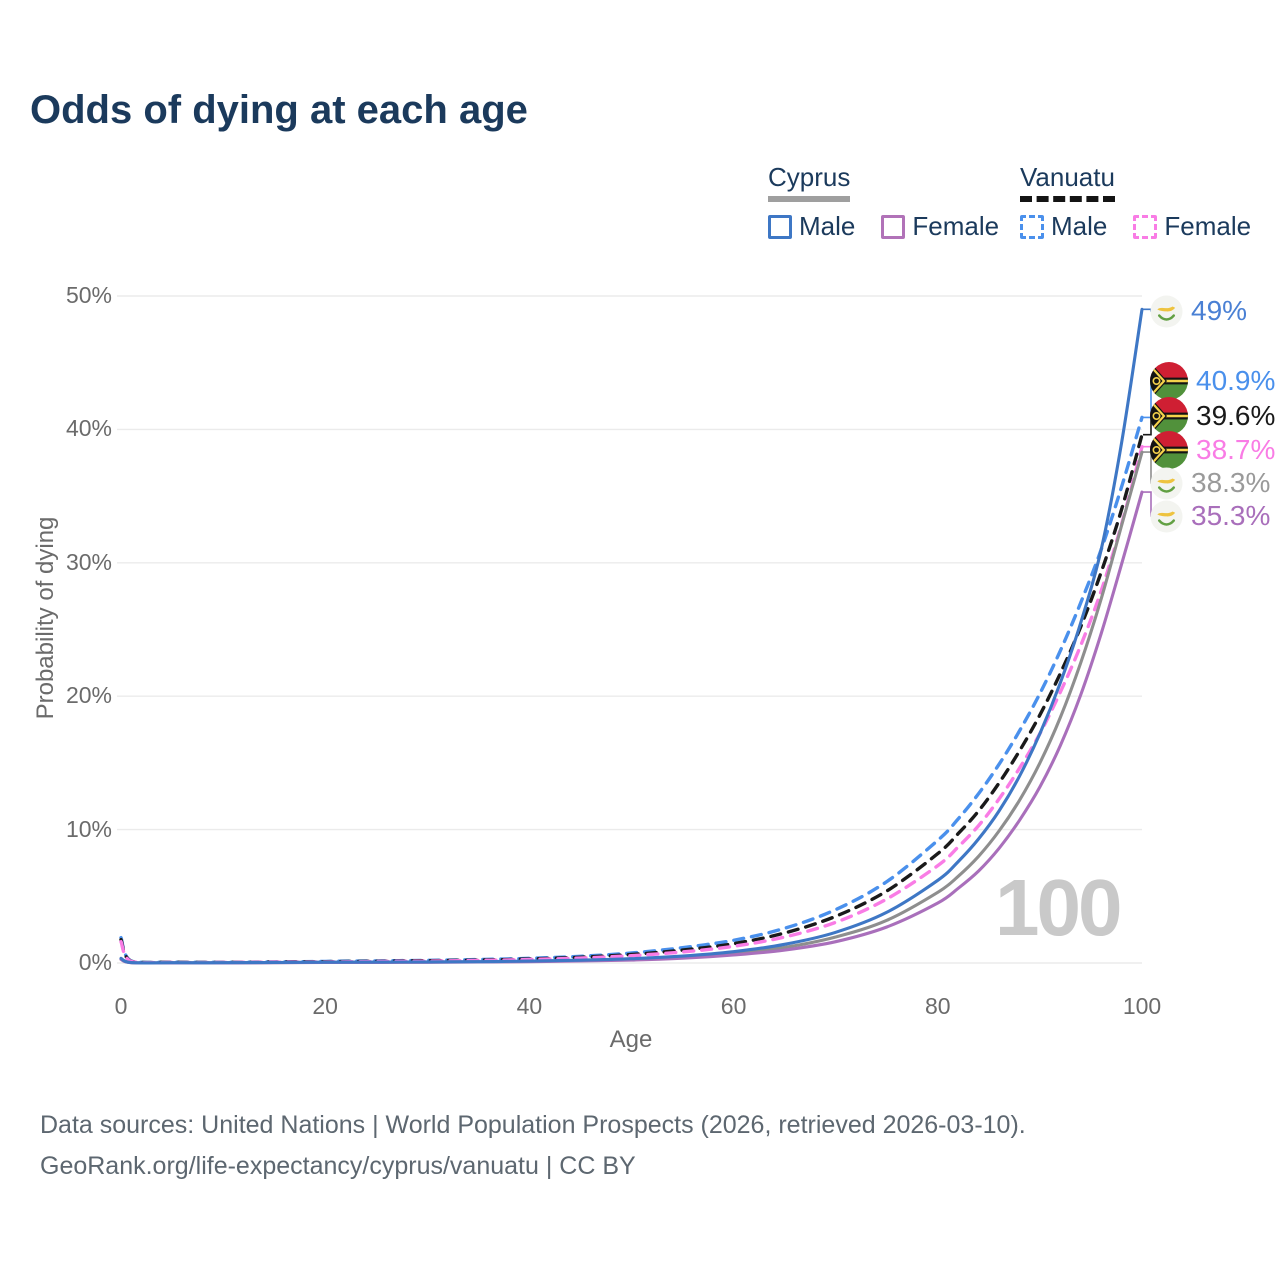  Describe the element at coordinates (1231, 515) in the screenshot. I see `end-label-value: 35.3%` at that location.